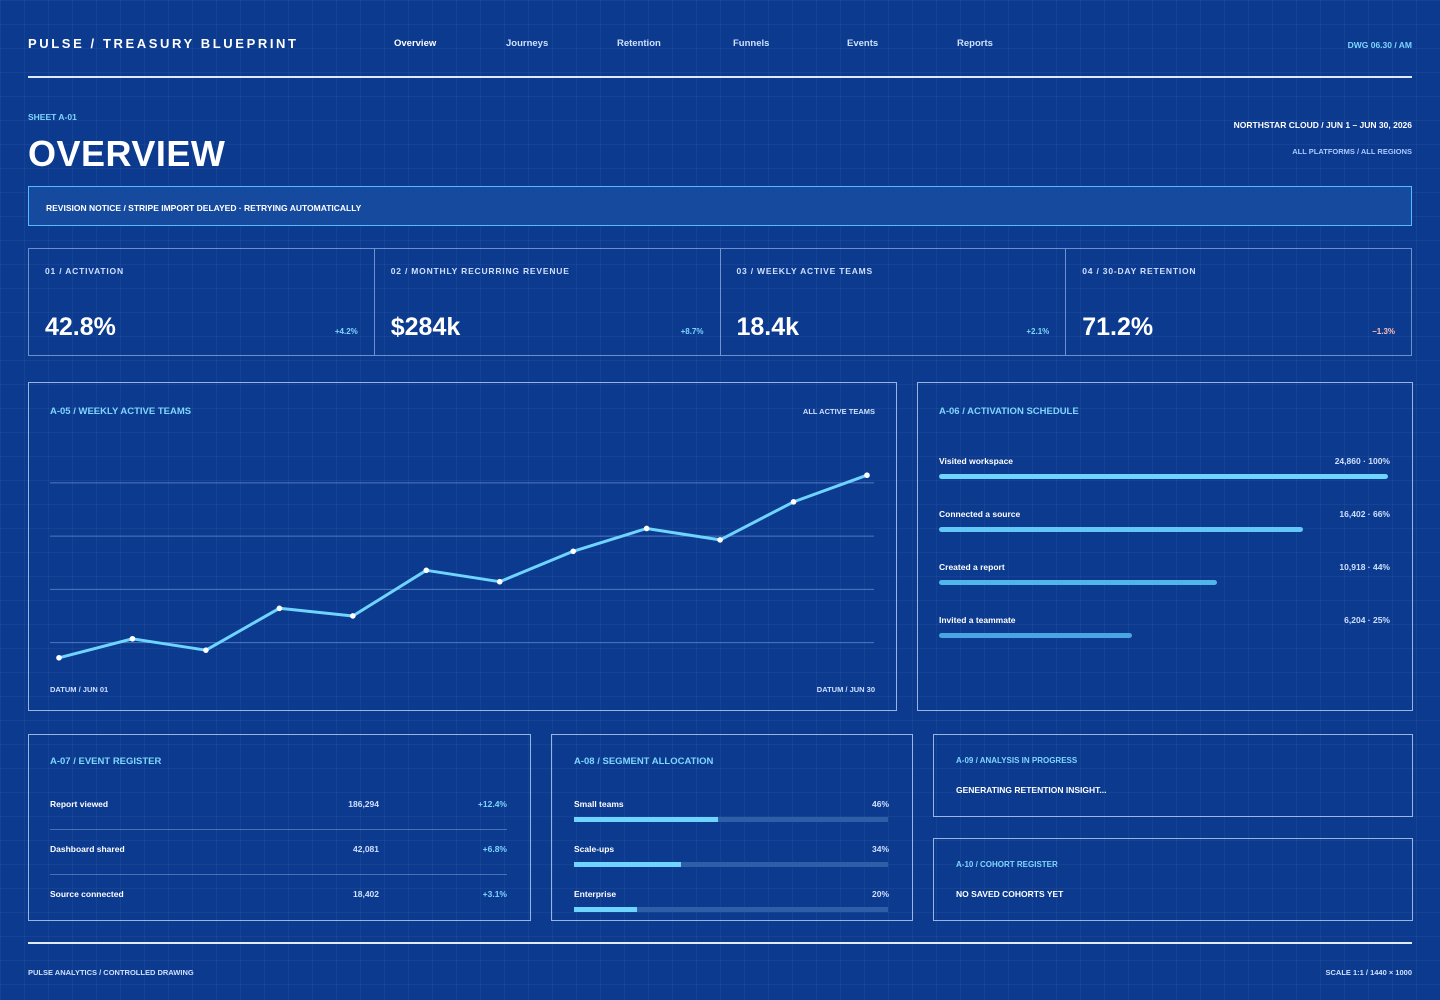  I want to click on header-divider, so click(720, 77).